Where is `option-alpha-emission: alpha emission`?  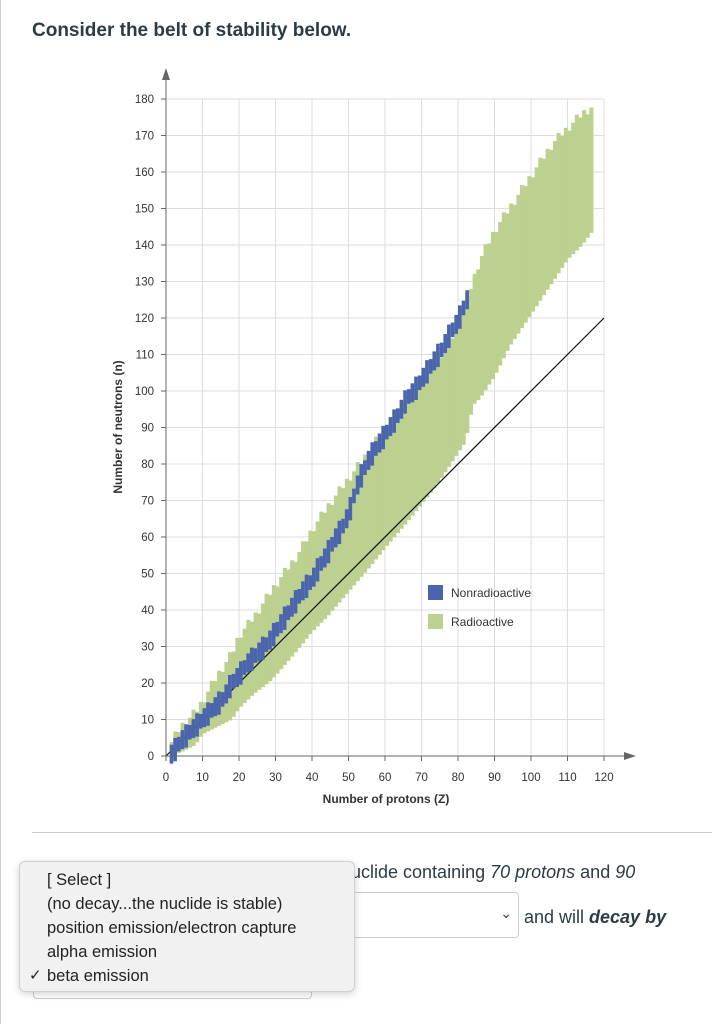
option-alpha-emission: alpha emission is located at coordinates (187, 952).